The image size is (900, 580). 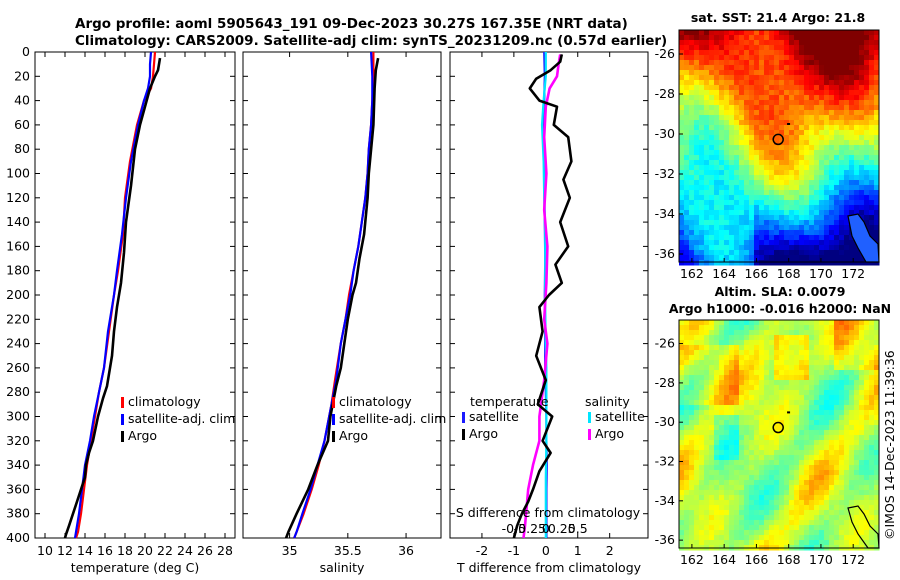 What do you see at coordinates (724, 559) in the screenshot?
I see `map-x-tick-label: 164` at bounding box center [724, 559].